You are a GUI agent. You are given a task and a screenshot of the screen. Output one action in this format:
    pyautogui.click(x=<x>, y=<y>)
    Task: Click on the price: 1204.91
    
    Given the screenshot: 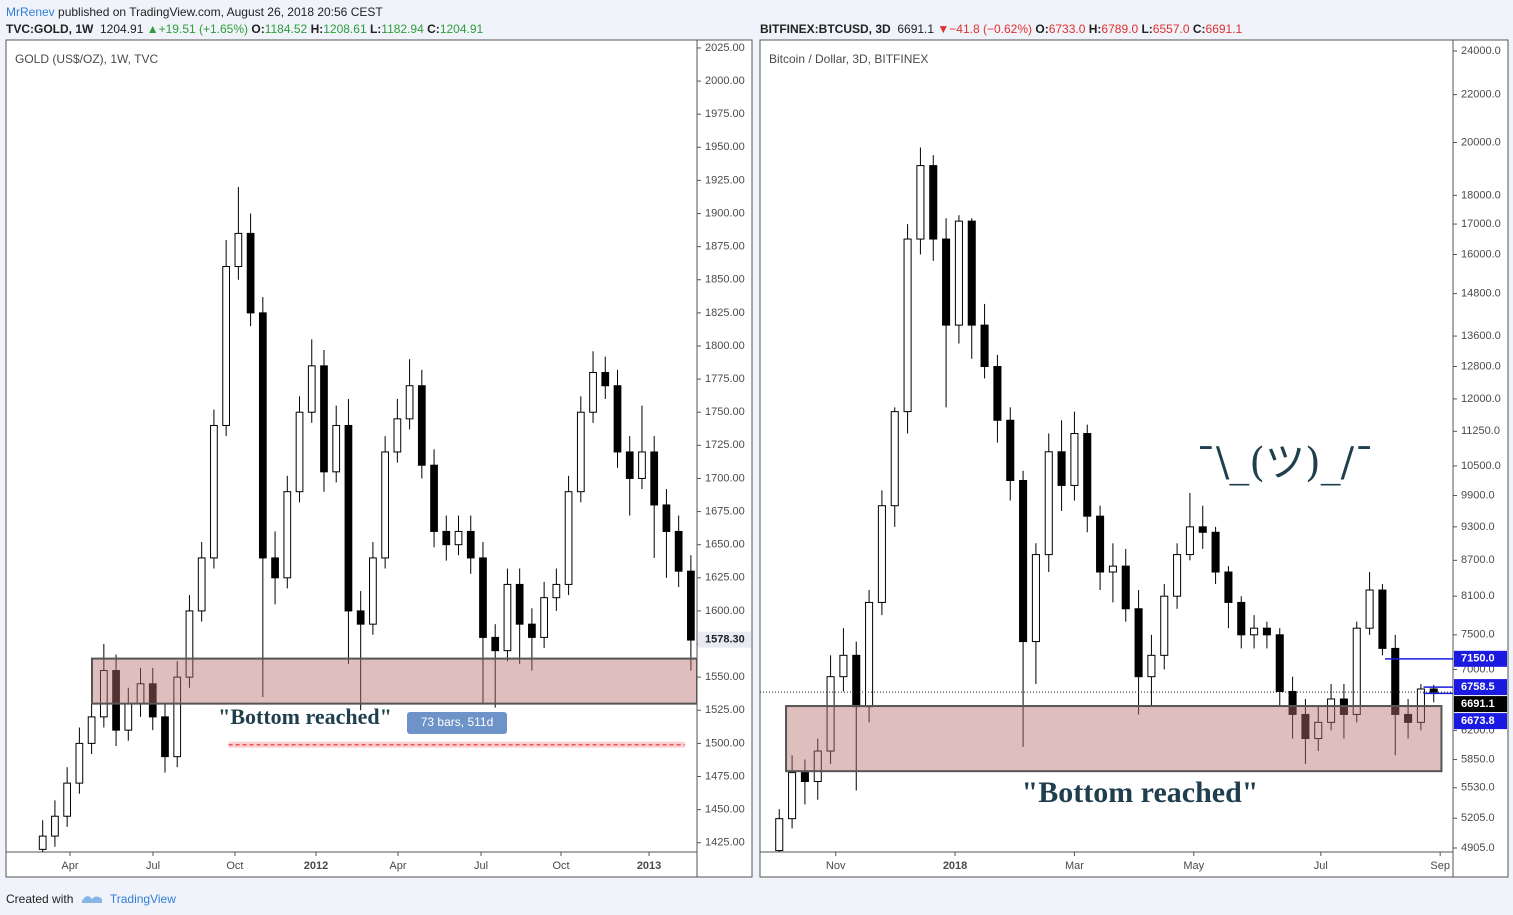 What is the action you would take?
    pyautogui.click(x=122, y=29)
    